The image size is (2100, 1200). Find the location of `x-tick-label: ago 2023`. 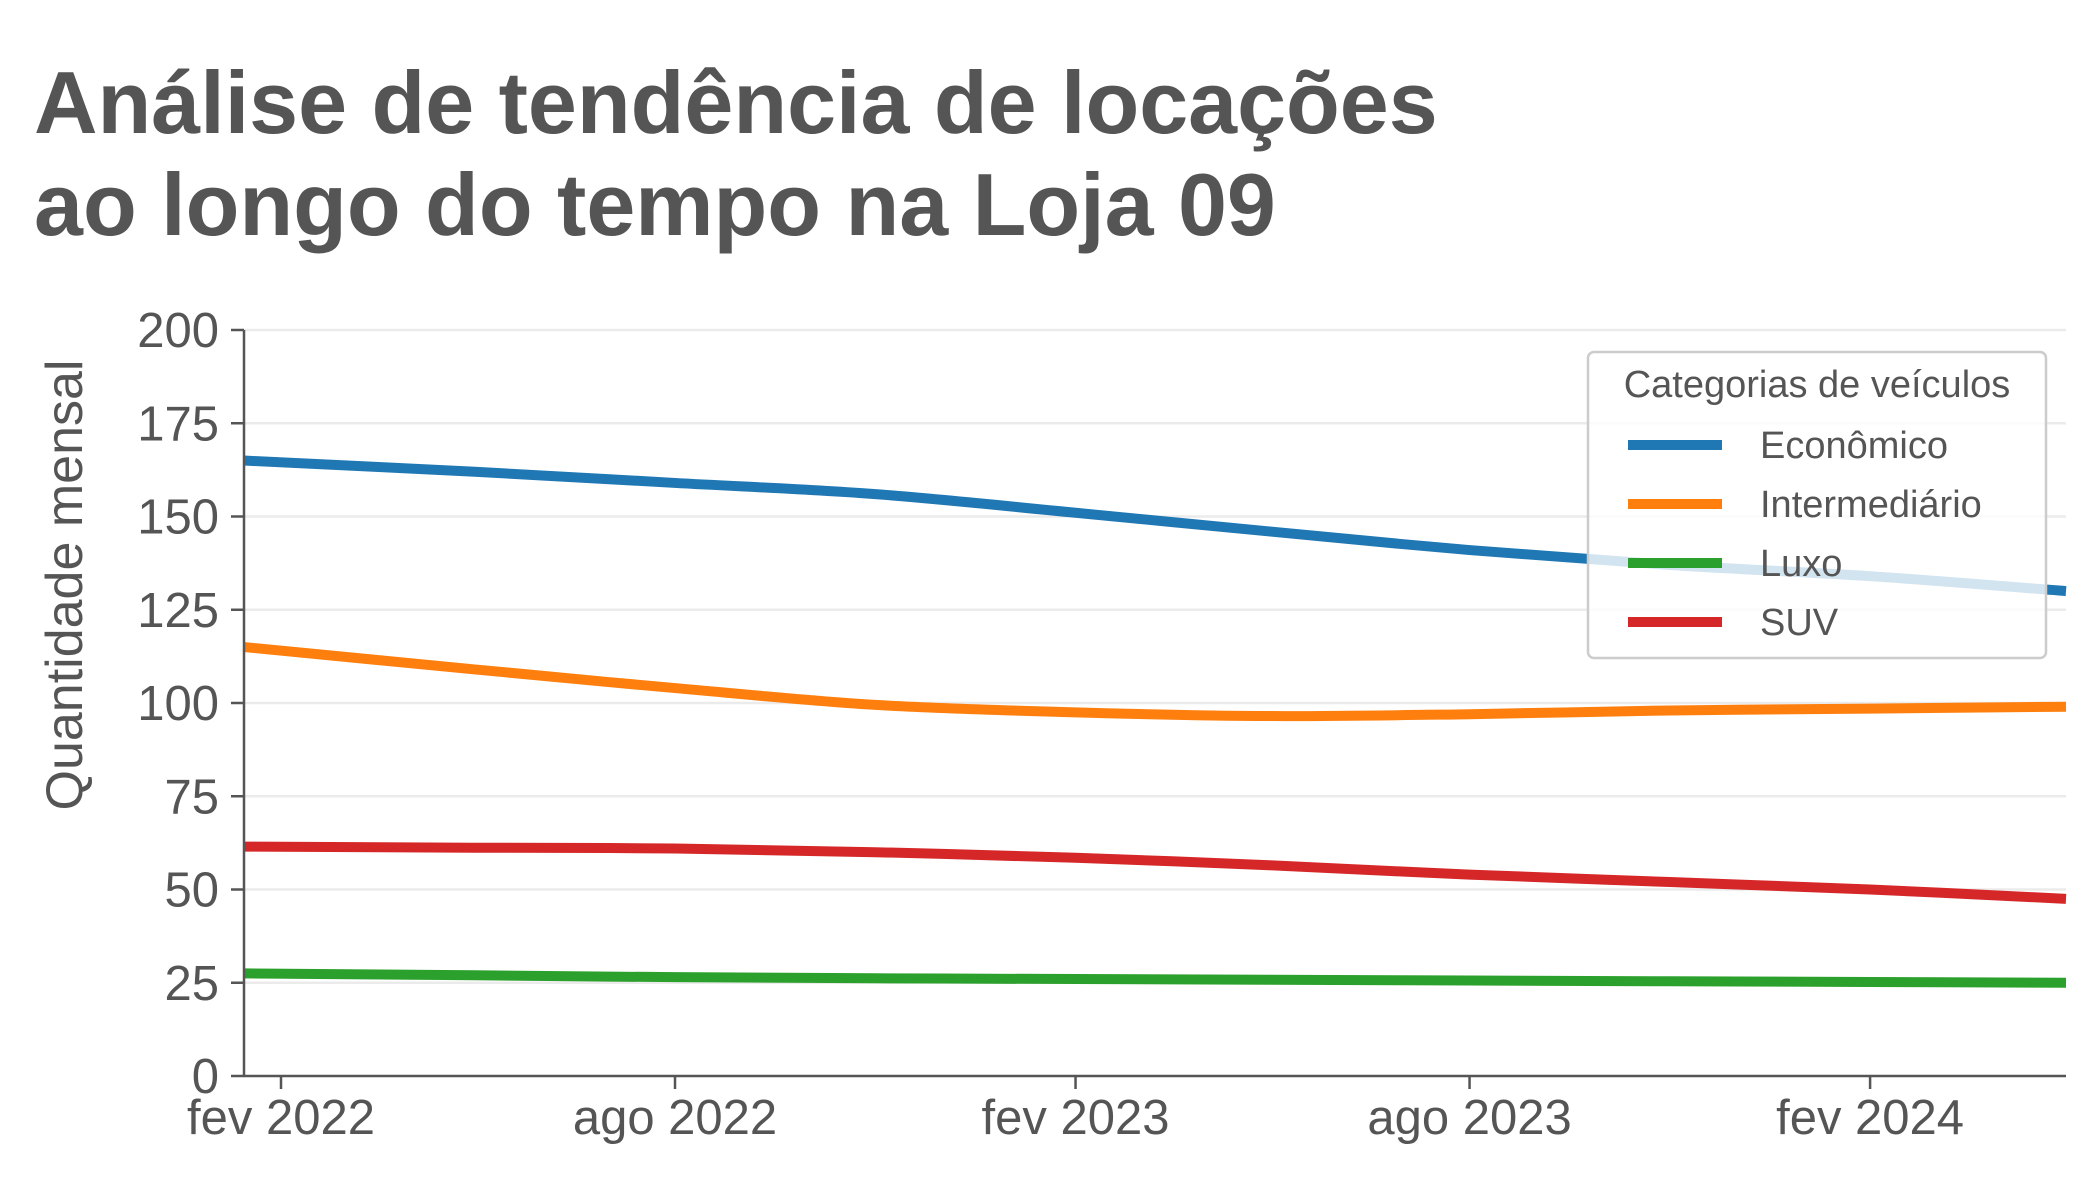

x-tick-label: ago 2023 is located at coordinates (1469, 1118).